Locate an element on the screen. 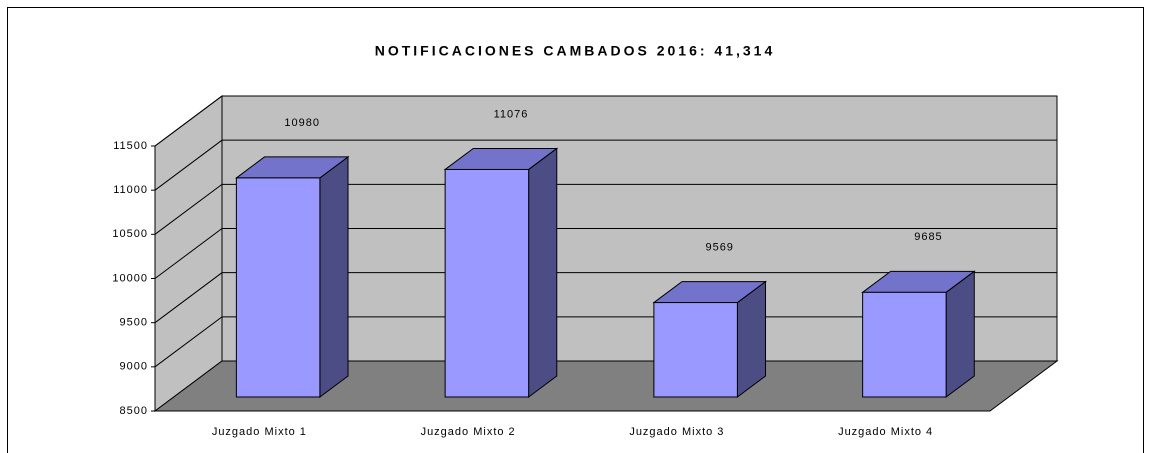 This screenshot has height=453, width=1151. data-label: 10980 is located at coordinates (302, 123).